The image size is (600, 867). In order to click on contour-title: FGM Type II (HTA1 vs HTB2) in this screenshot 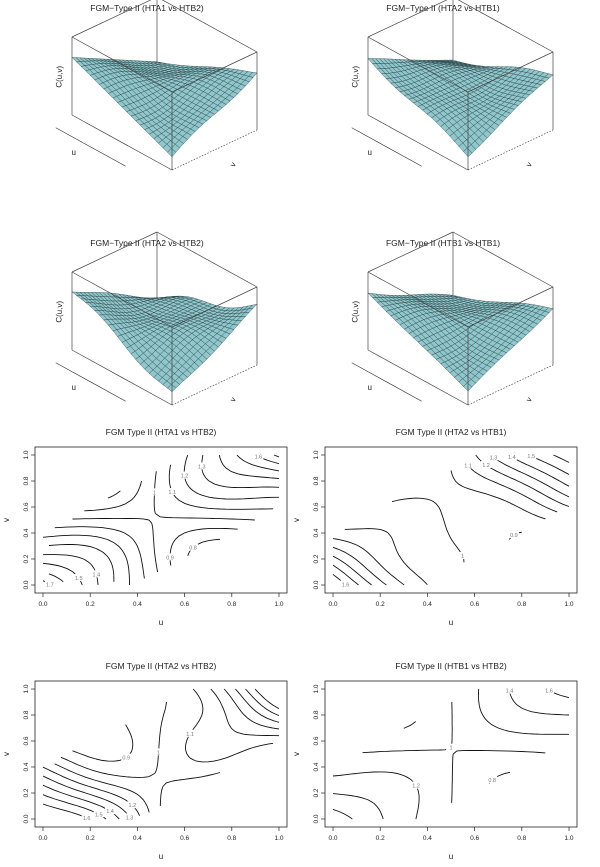, I will do `click(161, 432)`.